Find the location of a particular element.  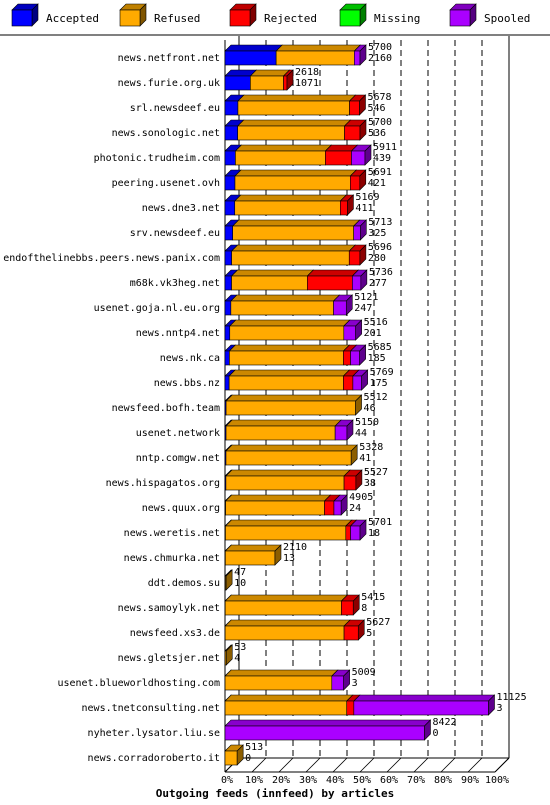

row-label: news.samoylyk.net is located at coordinates (169, 608).